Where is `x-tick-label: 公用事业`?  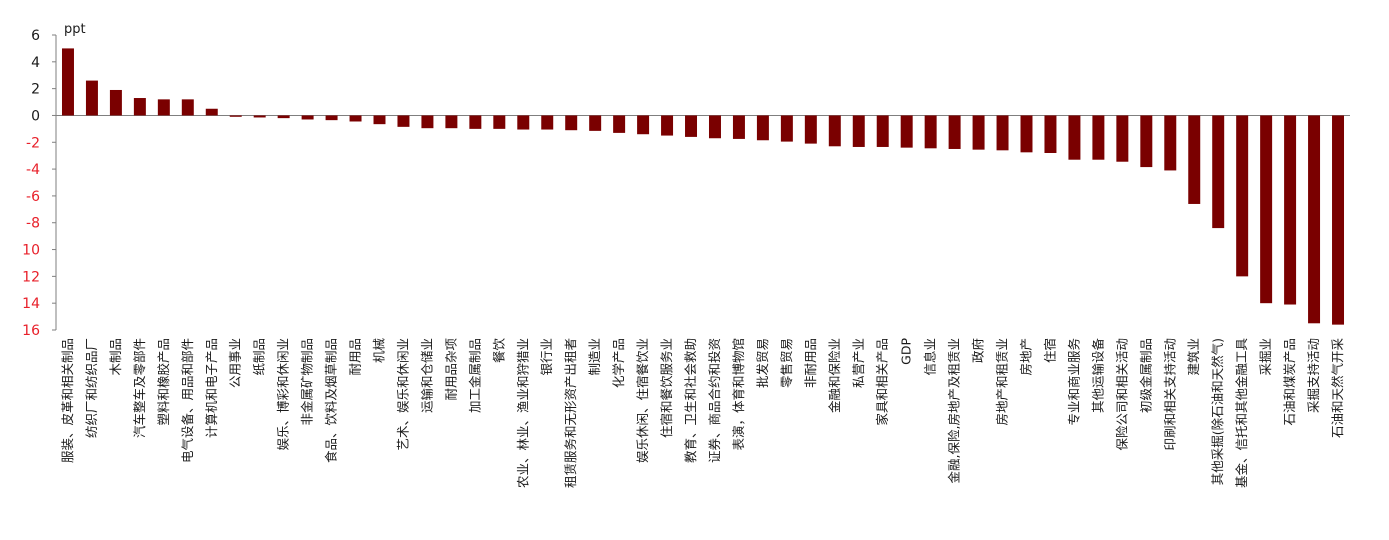
x-tick-label: 公用事业 is located at coordinates (235, 363).